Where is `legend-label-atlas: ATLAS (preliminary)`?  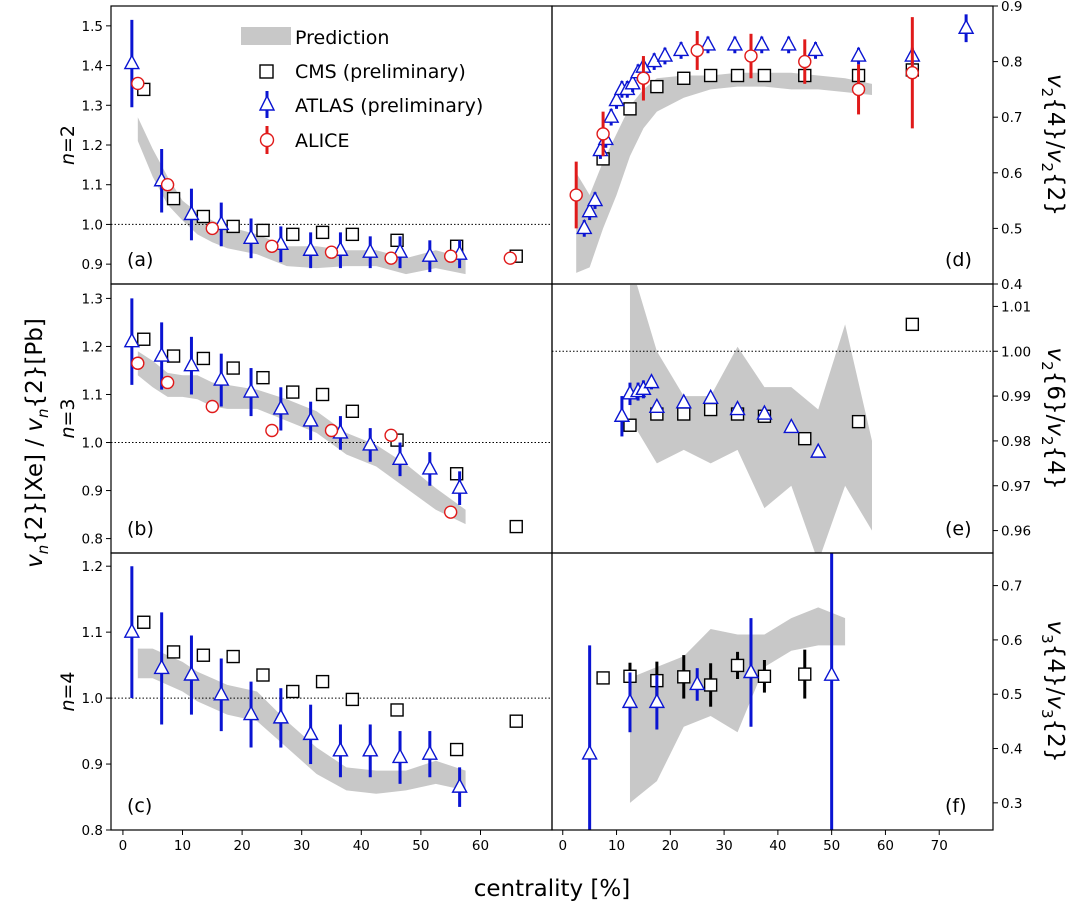 legend-label-atlas: ATLAS (preliminary) is located at coordinates (389, 106).